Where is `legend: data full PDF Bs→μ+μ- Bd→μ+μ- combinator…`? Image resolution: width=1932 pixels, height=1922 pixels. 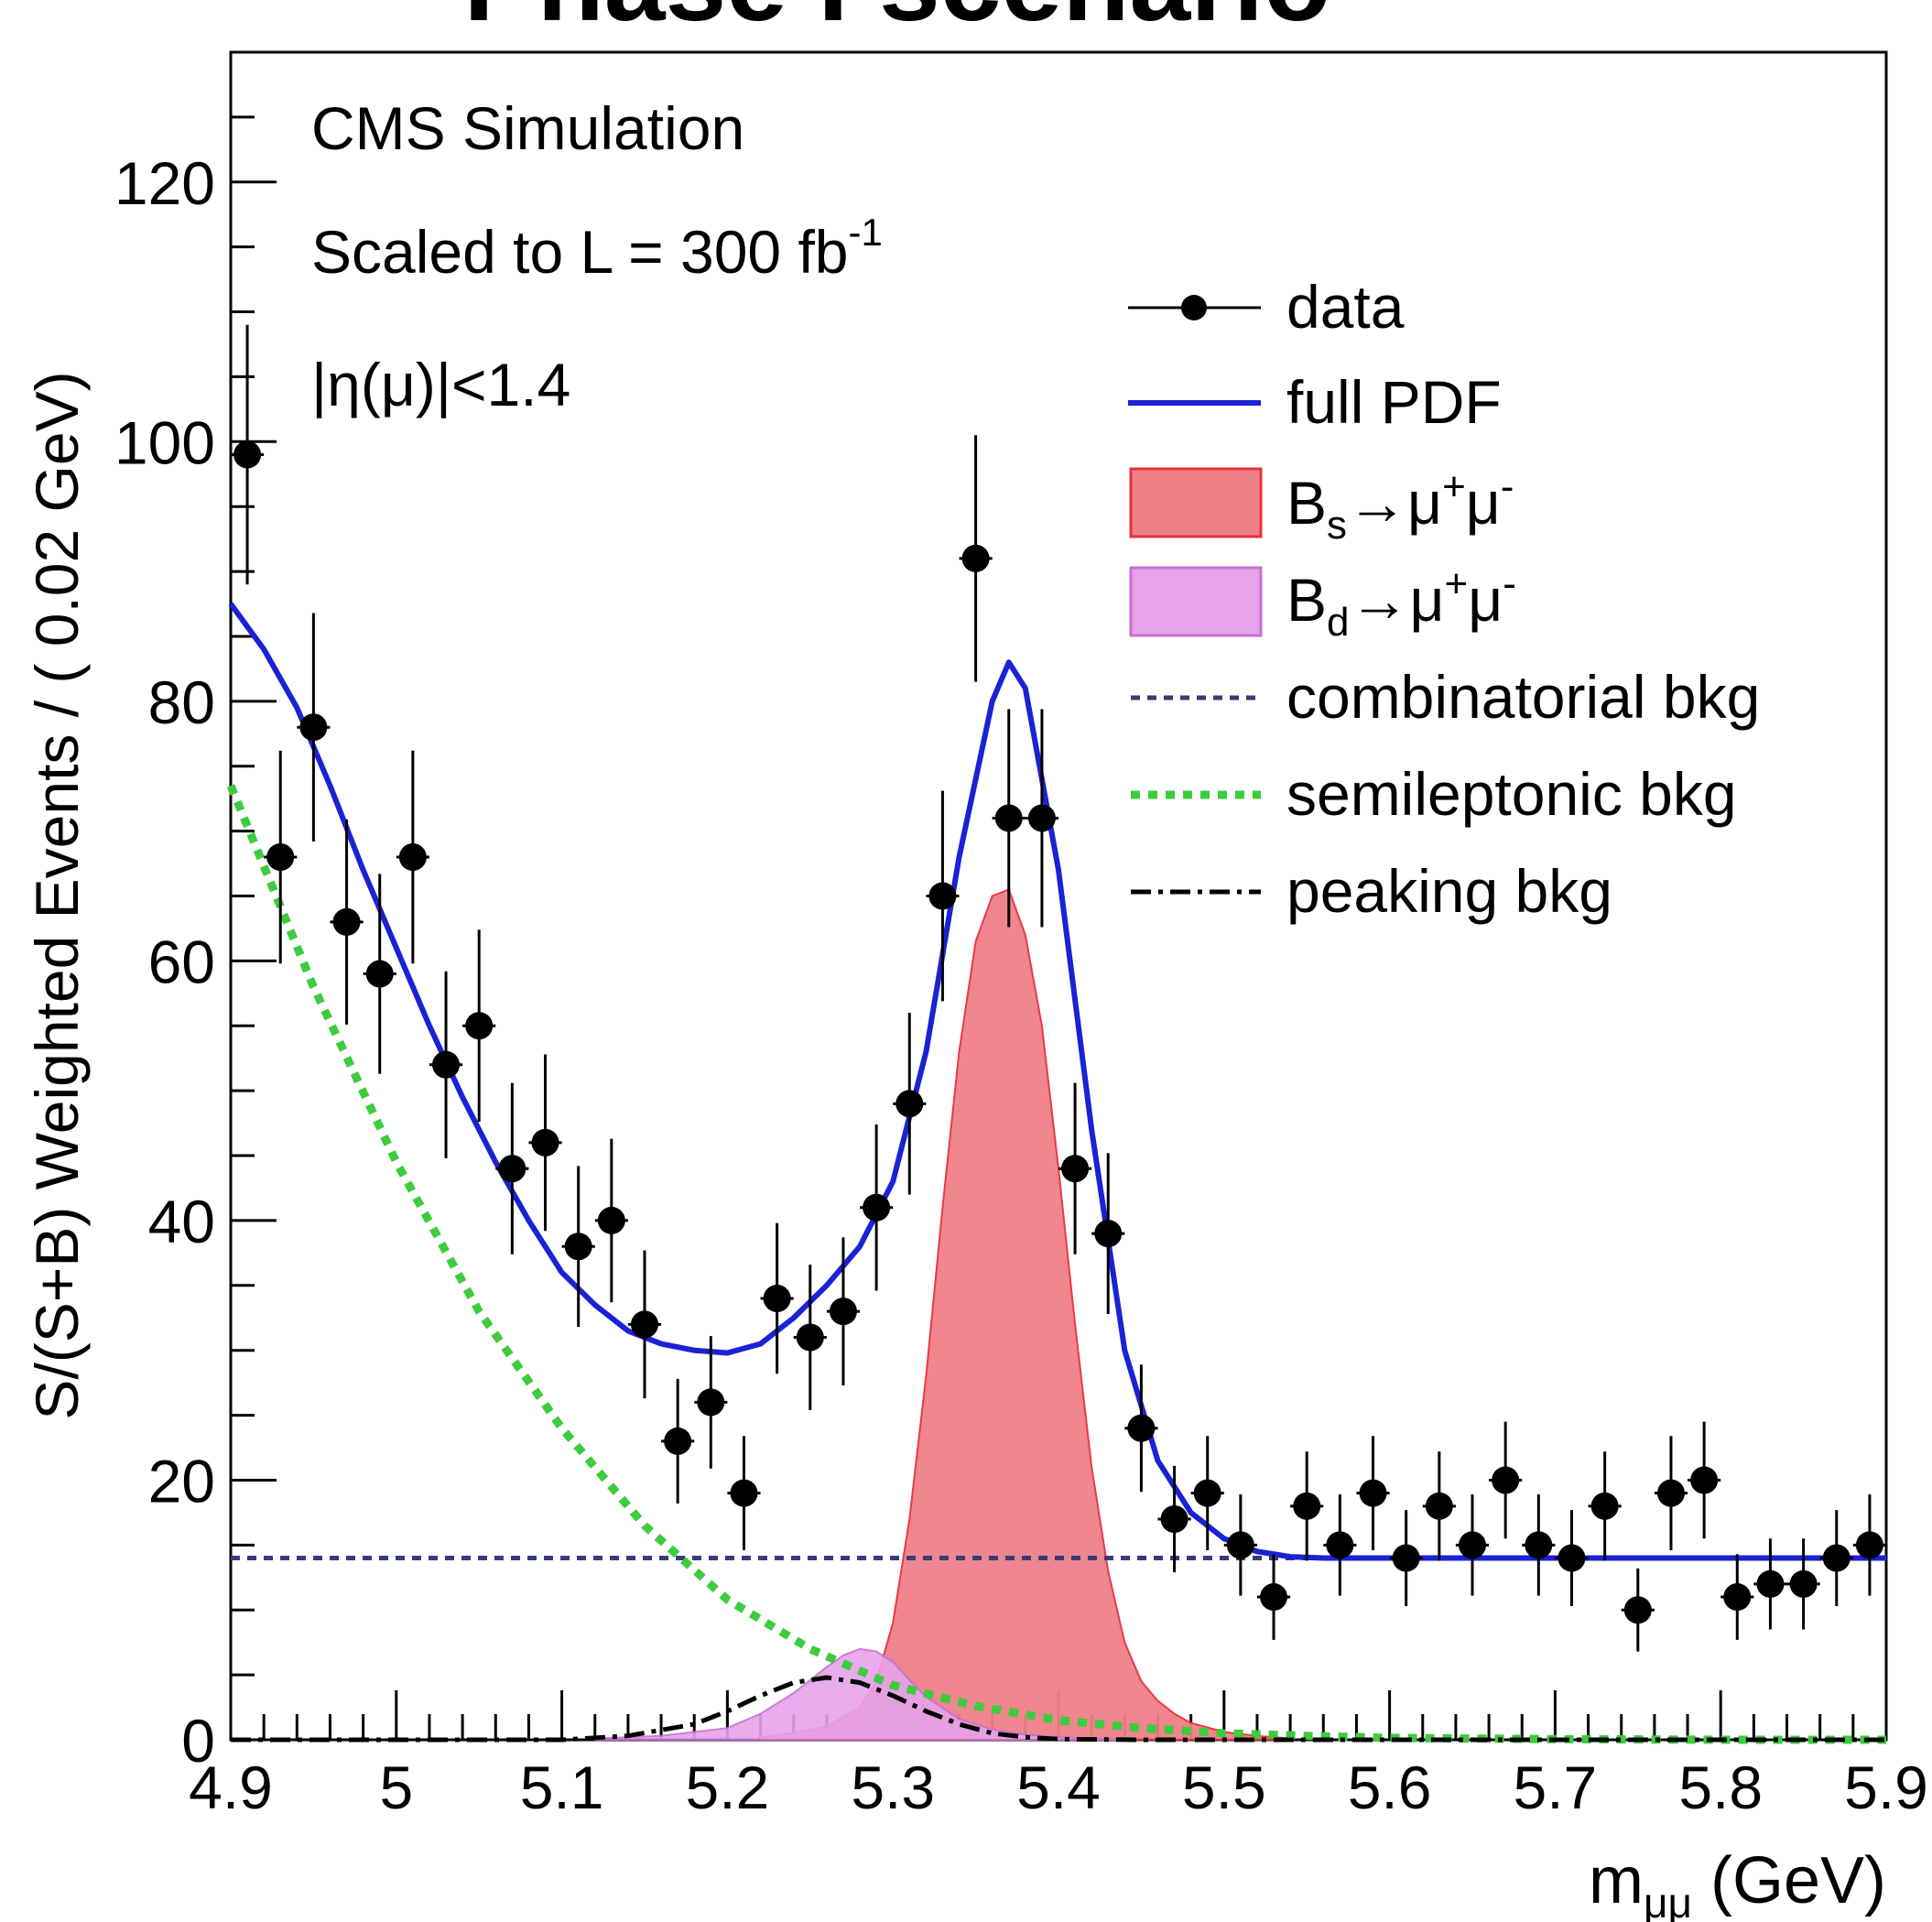 legend: data full PDF Bs→μ+μ- Bd→μ+μ- combinator… is located at coordinates (1444, 599).